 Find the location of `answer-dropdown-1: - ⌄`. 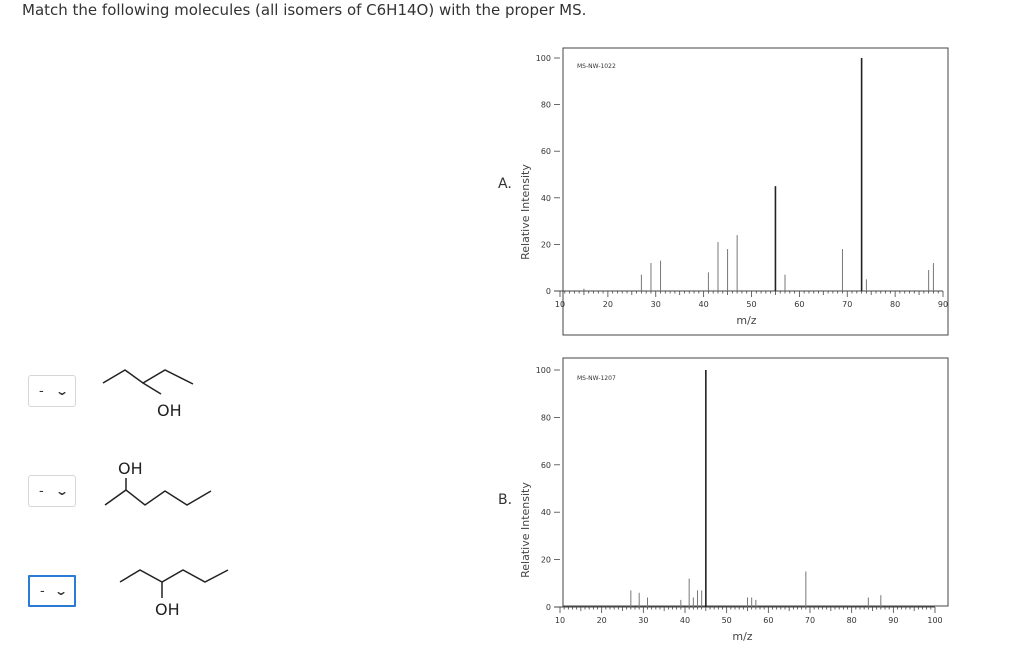

answer-dropdown-1: - ⌄ is located at coordinates (52, 391).